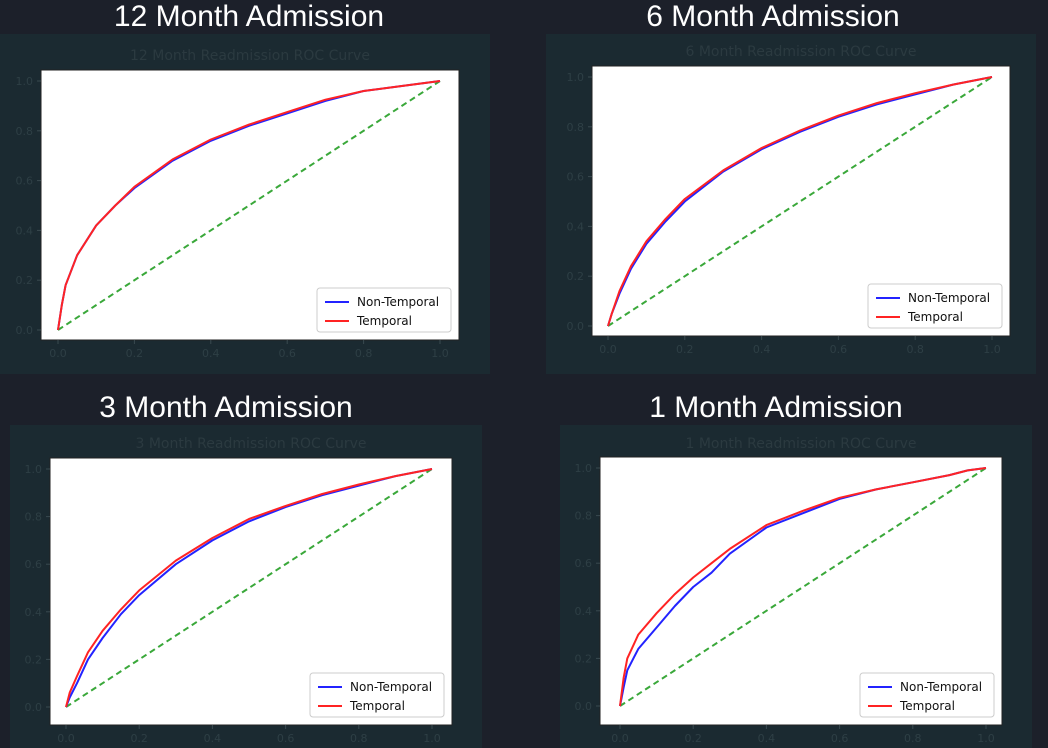 The width and height of the screenshot is (1048, 748). Describe the element at coordinates (250, 56) in the screenshot. I see `chart-title: 12 Month Readmission ROC Curve` at that location.